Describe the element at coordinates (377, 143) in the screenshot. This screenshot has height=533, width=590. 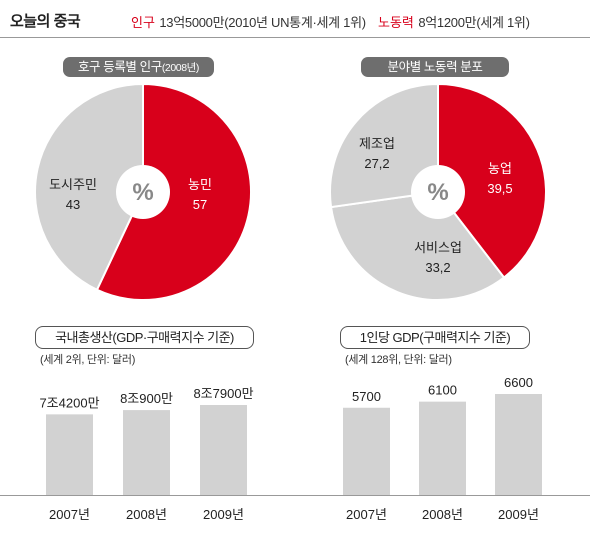
I see `pie2-slice-label-2: 제조업` at that location.